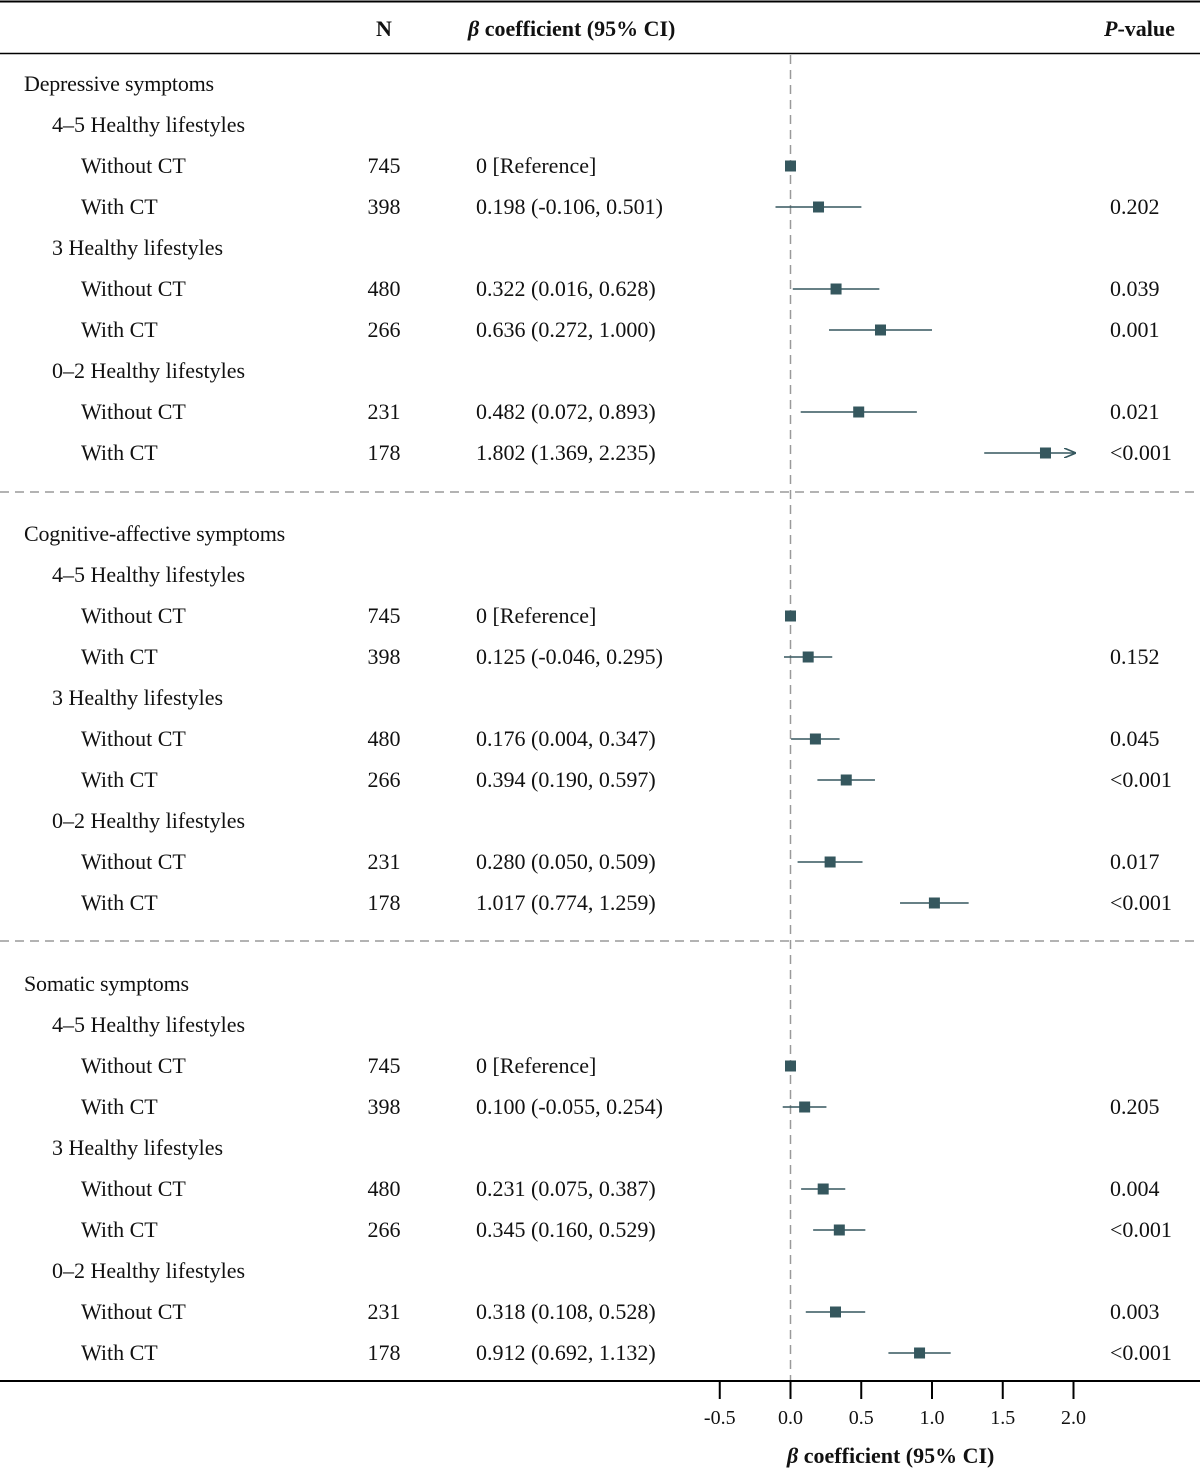  I want to click on x-axis-title-rest: coefficient (95% CI), so click(896, 1455).